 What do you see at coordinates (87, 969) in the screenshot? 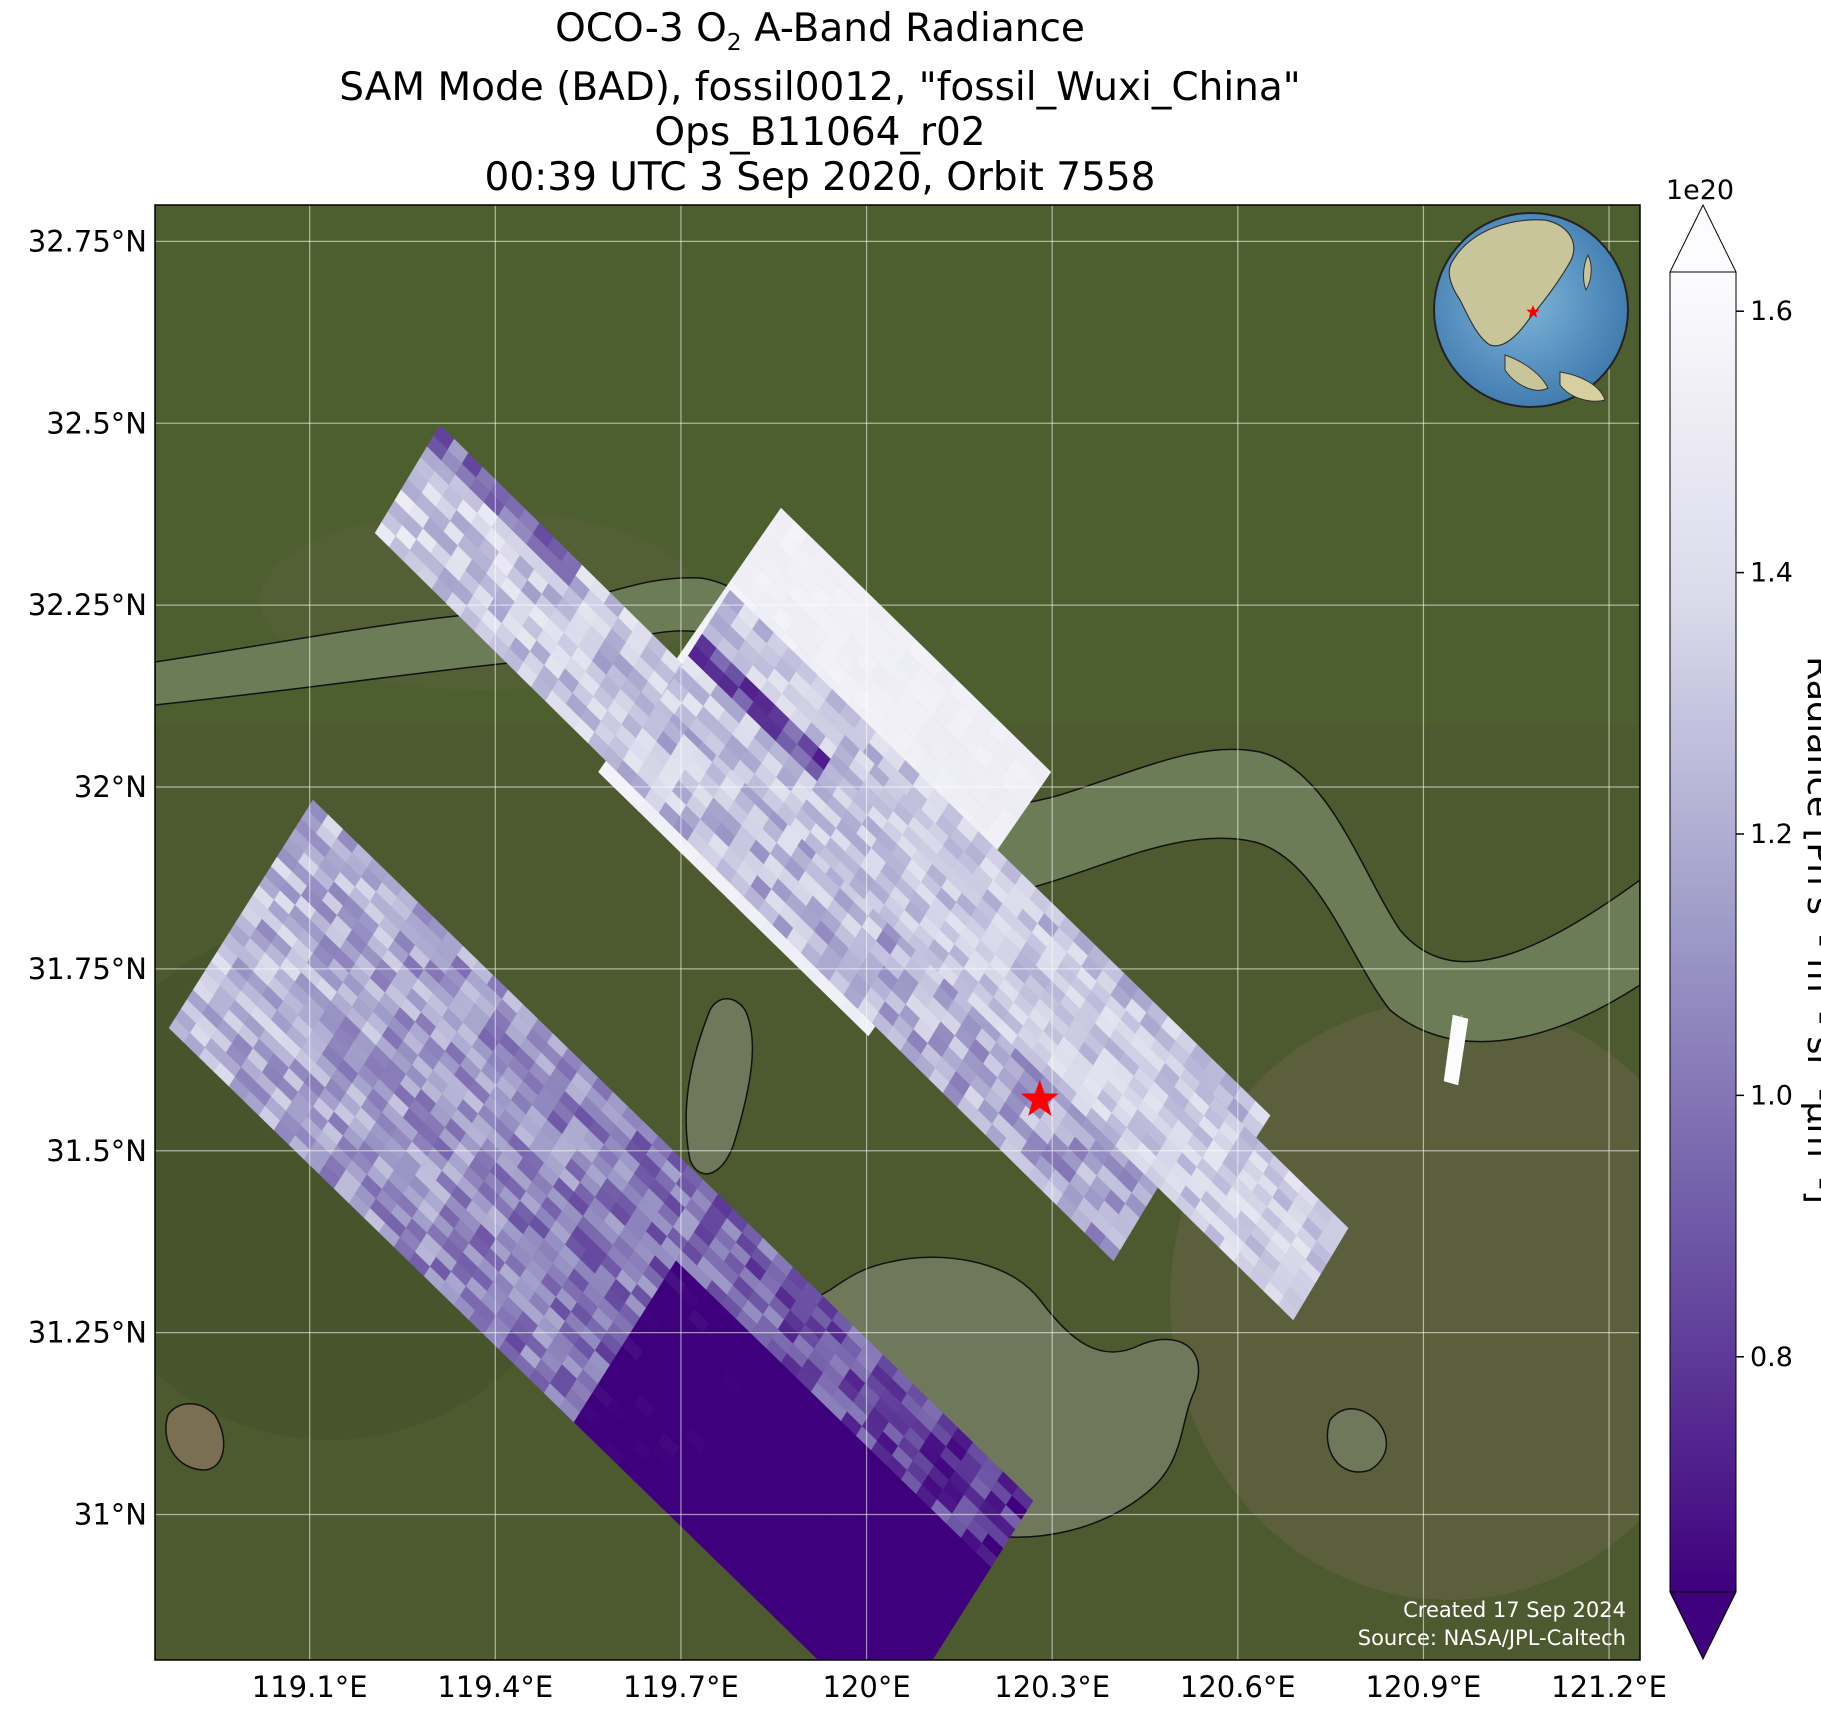
I see `lat-tick-label: 31.75°N` at bounding box center [87, 969].